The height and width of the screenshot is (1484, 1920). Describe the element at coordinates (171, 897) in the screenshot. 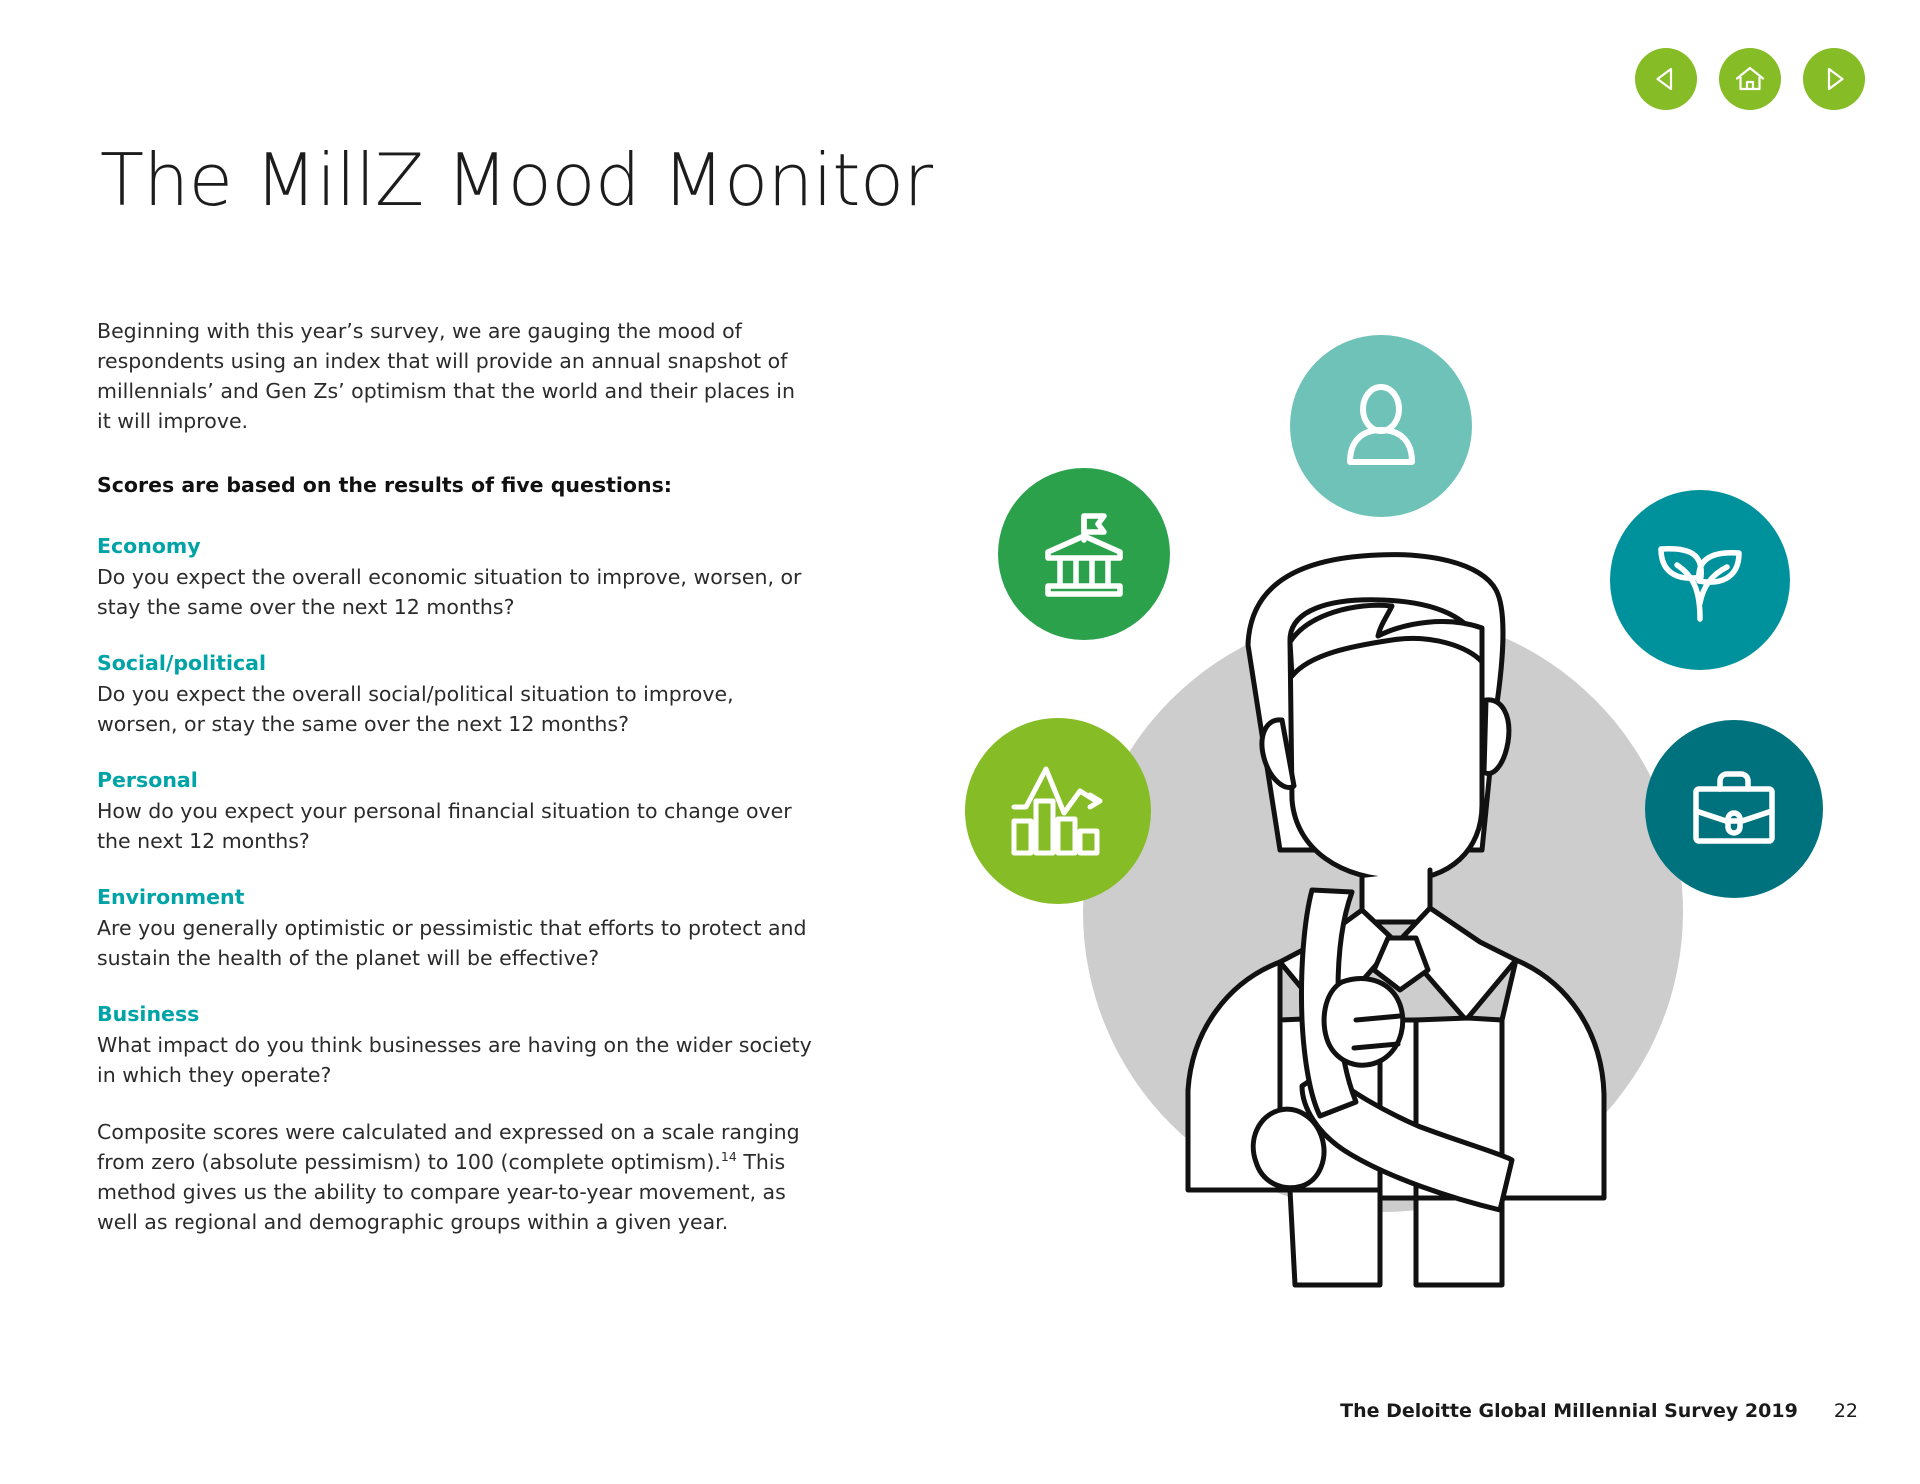

I see `question-title: Environment` at that location.